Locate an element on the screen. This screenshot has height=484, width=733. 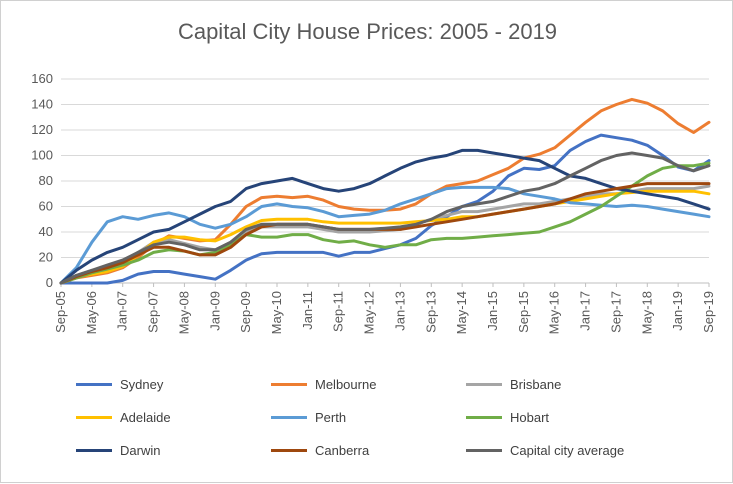
x-tick-label: Jan-09 is located at coordinates (214, 311).